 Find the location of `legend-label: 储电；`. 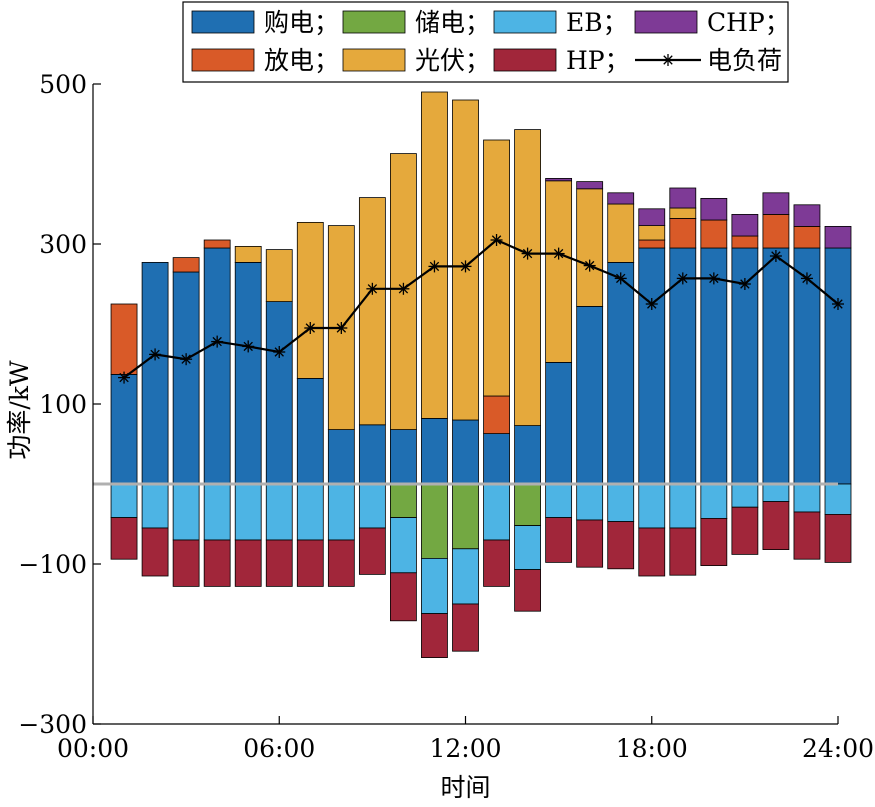

legend-label: 储电； is located at coordinates (452, 22).